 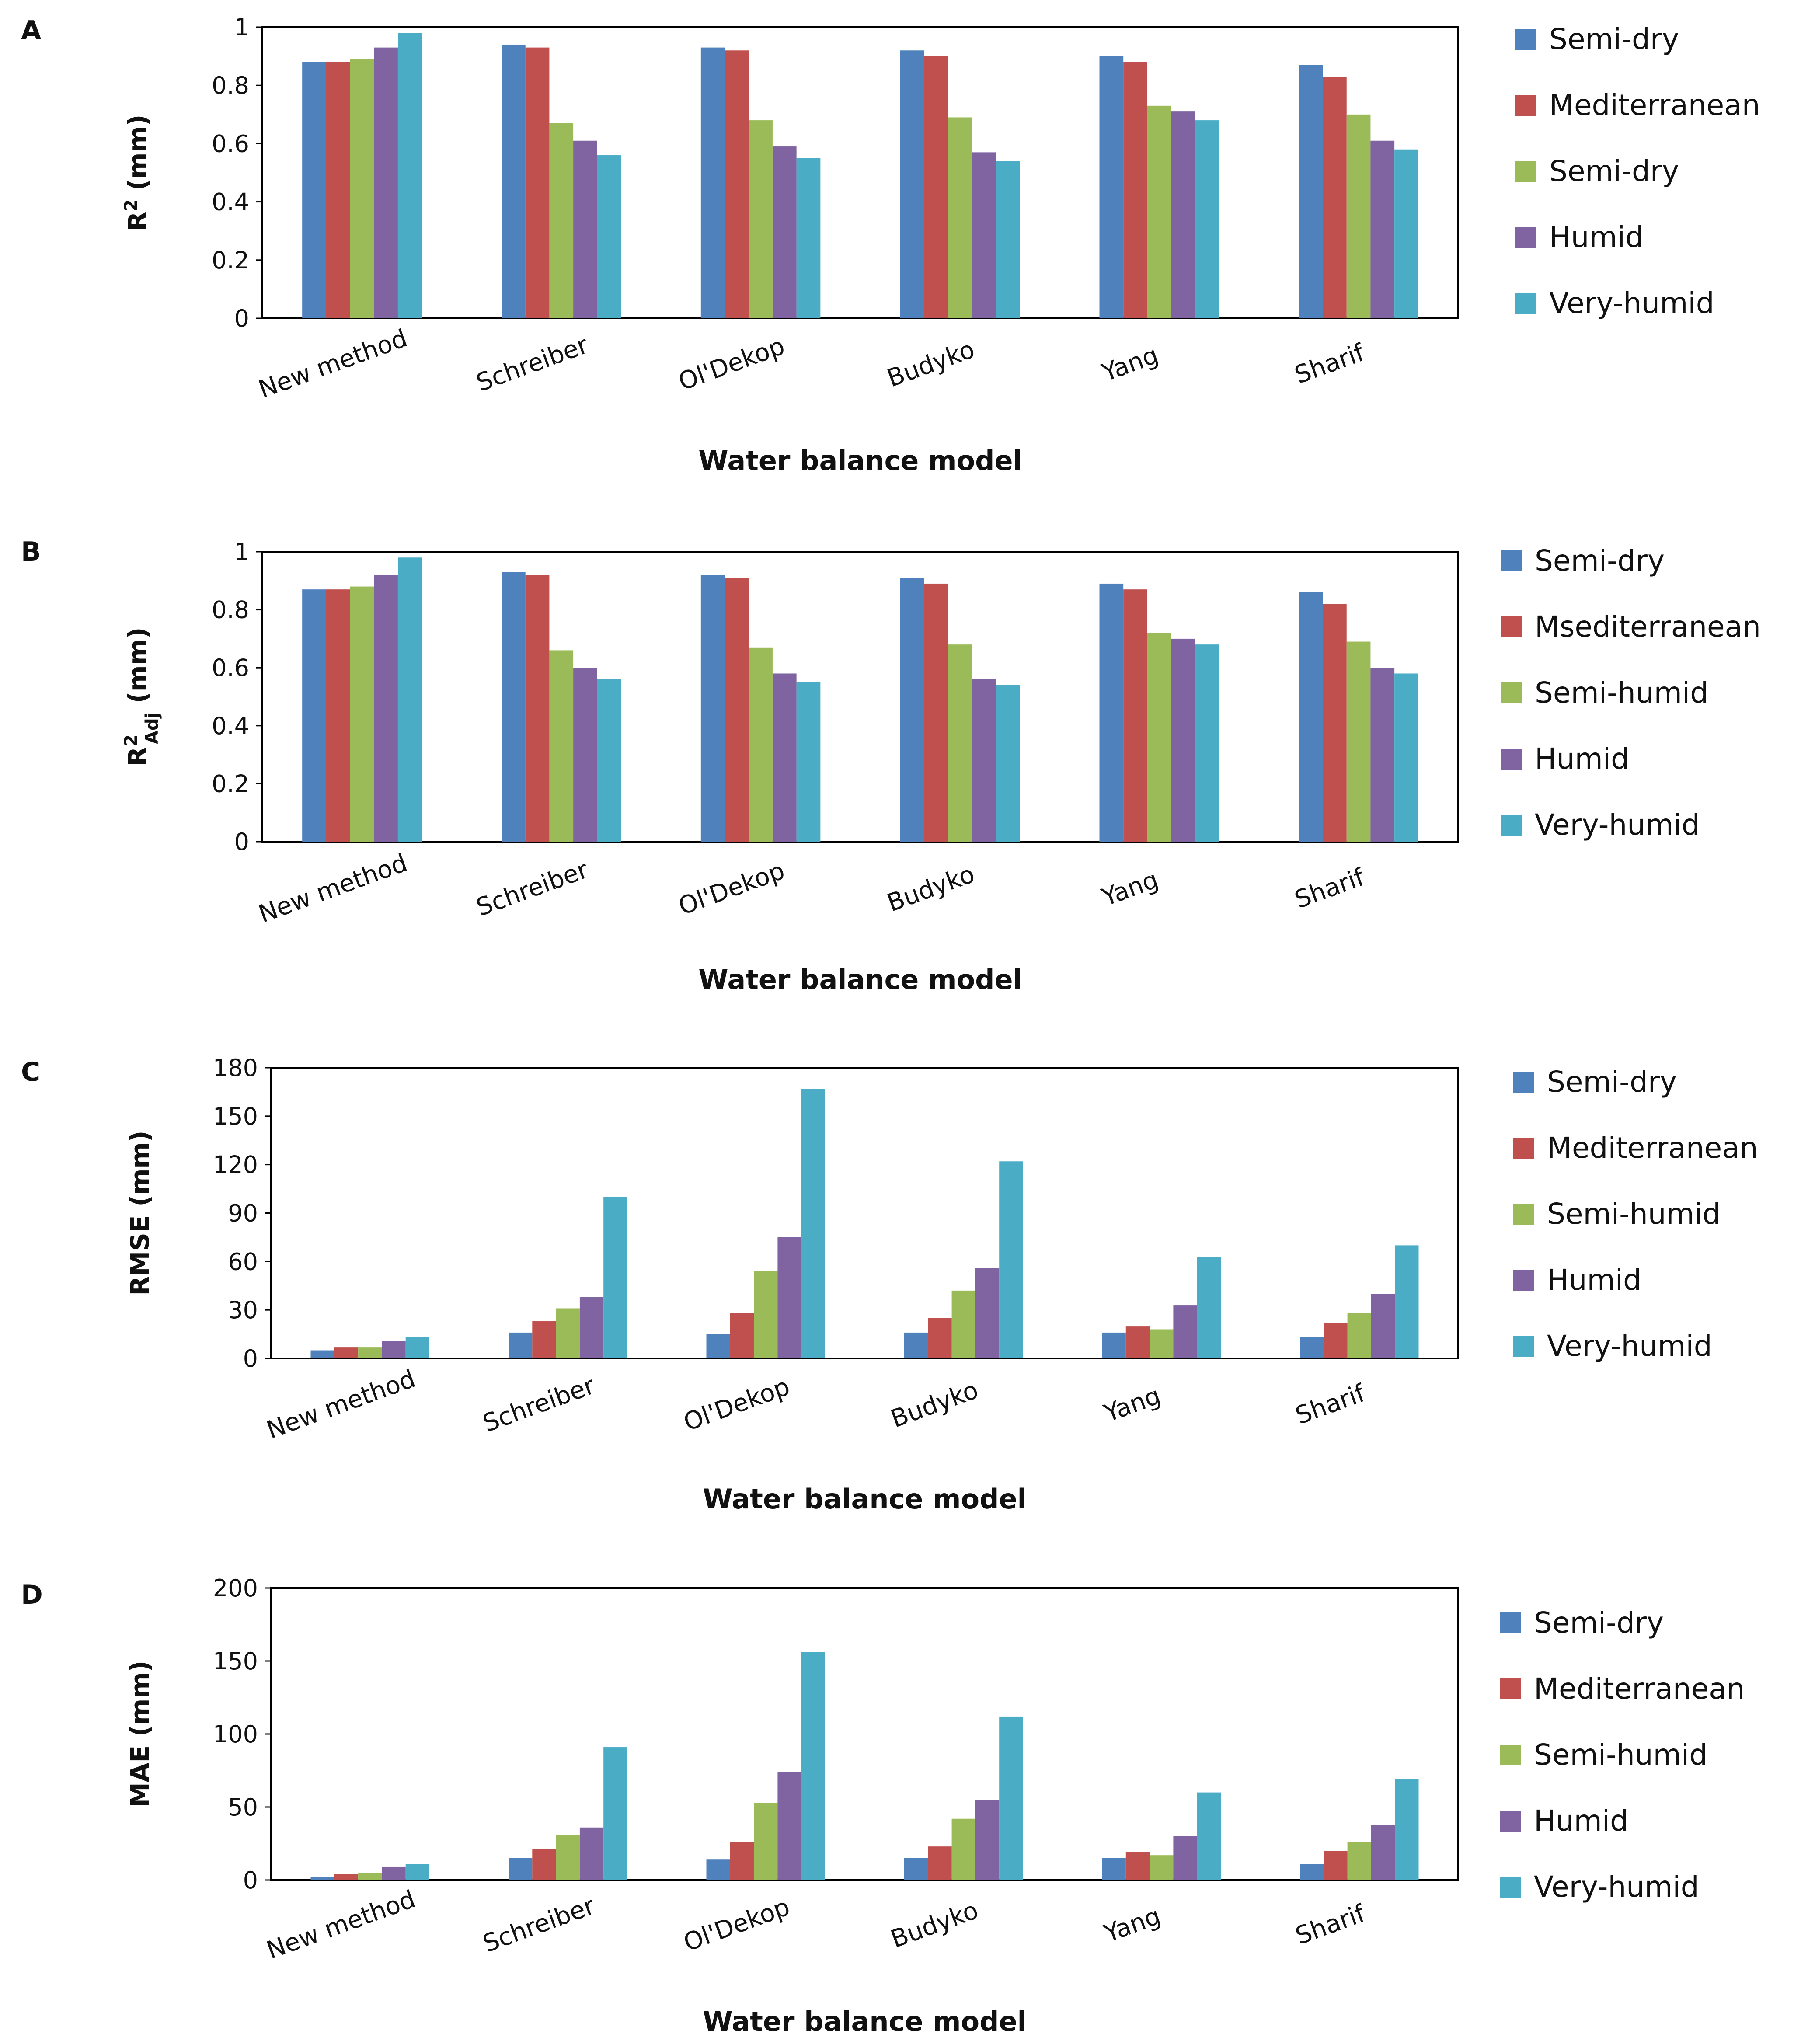 I want to click on y-tick-label: 0.6, so click(x=230, y=143).